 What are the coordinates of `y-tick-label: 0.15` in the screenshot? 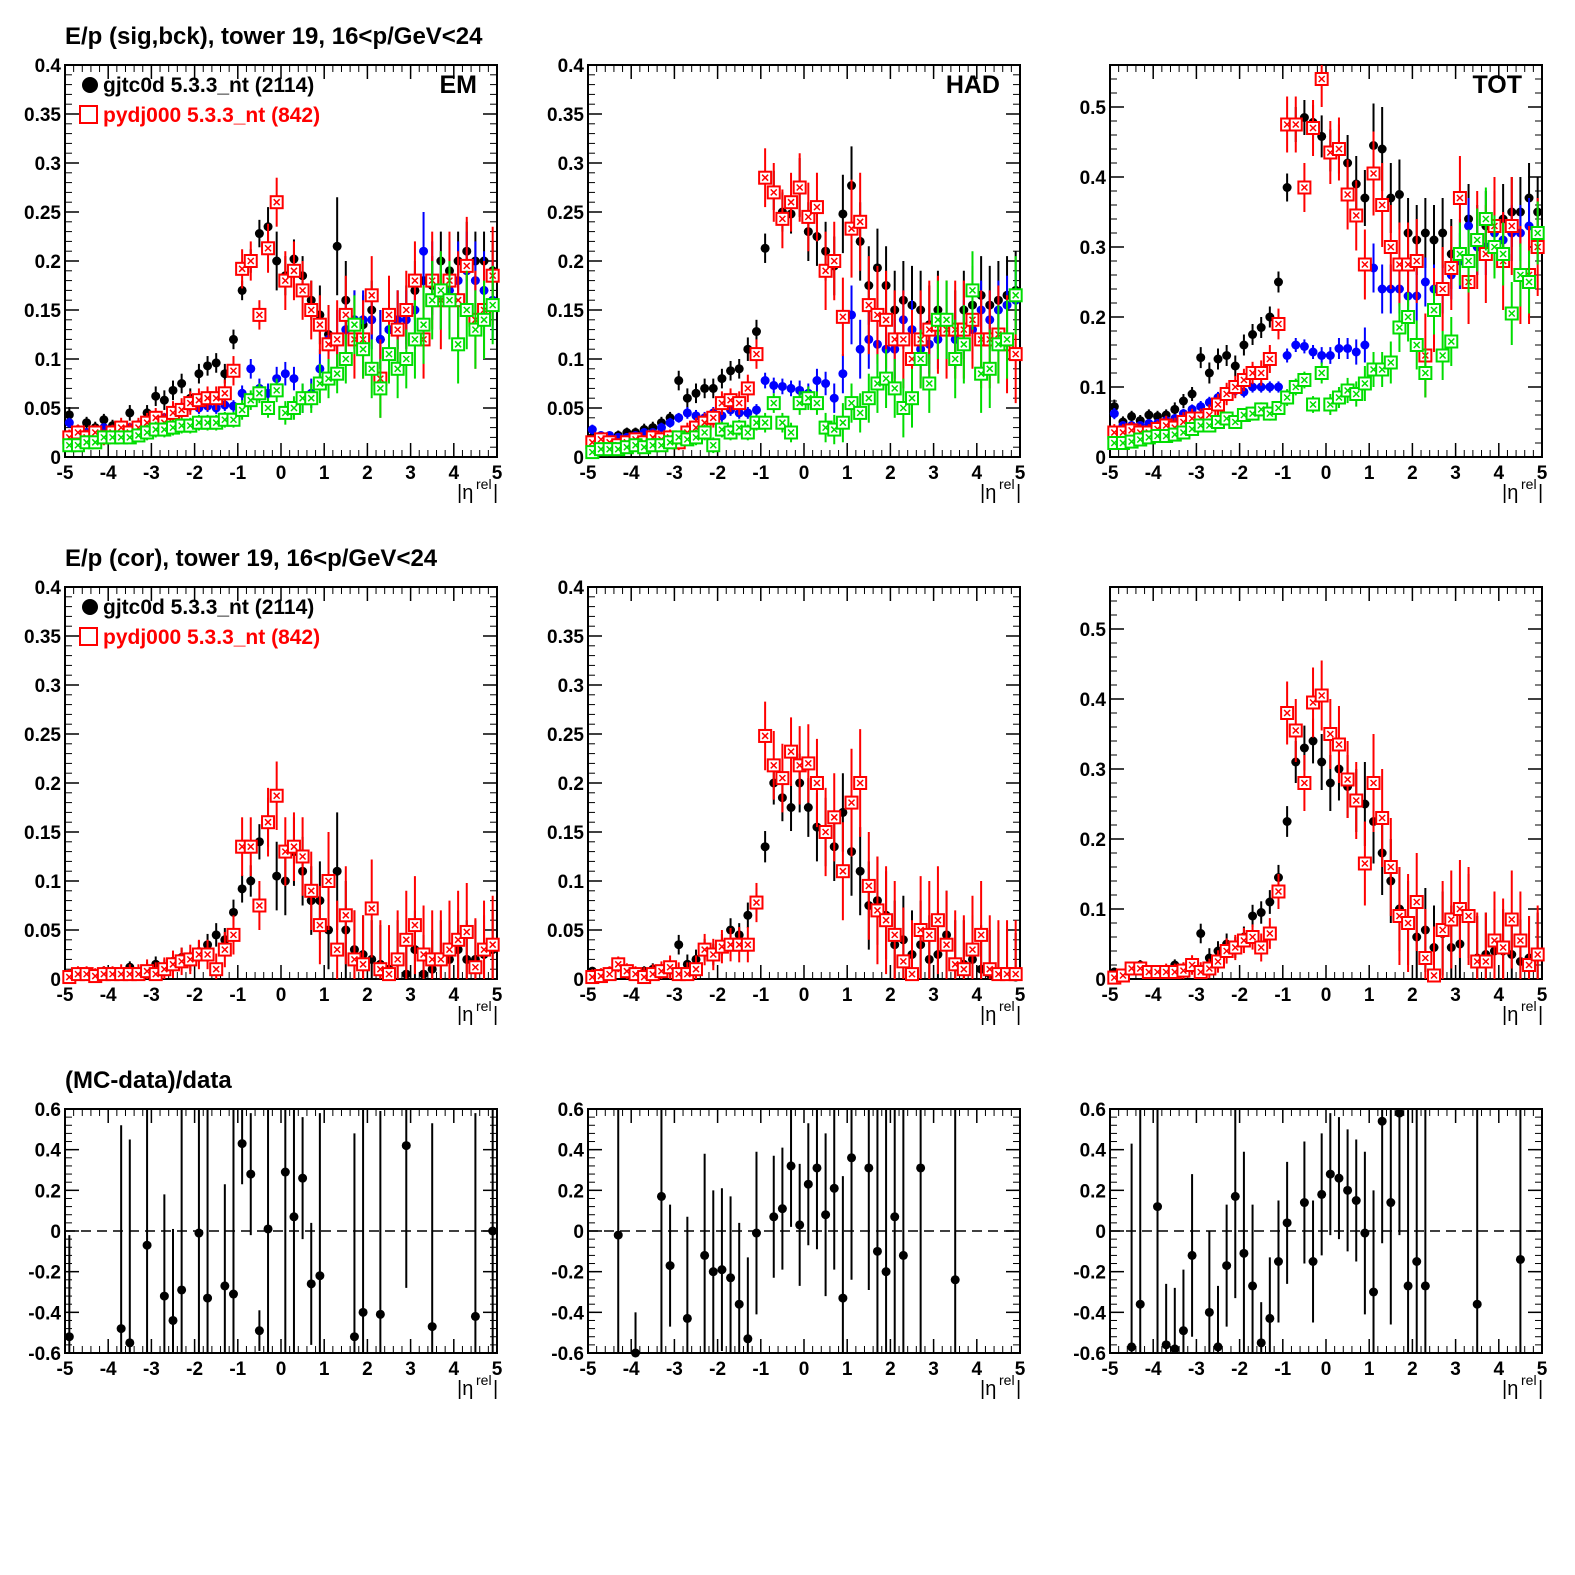 It's located at (42, 833).